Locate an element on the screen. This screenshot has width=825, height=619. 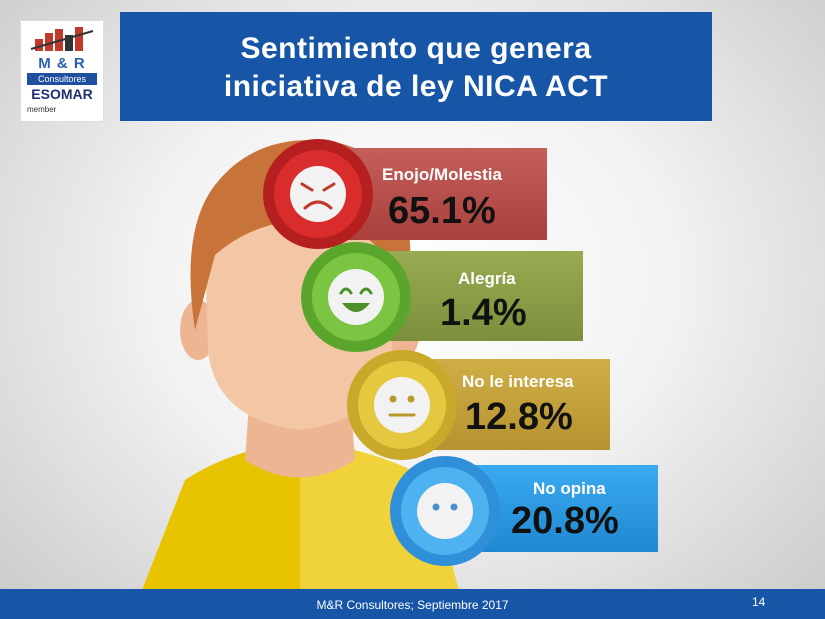
shirt-left is located at coordinates (220, 517).